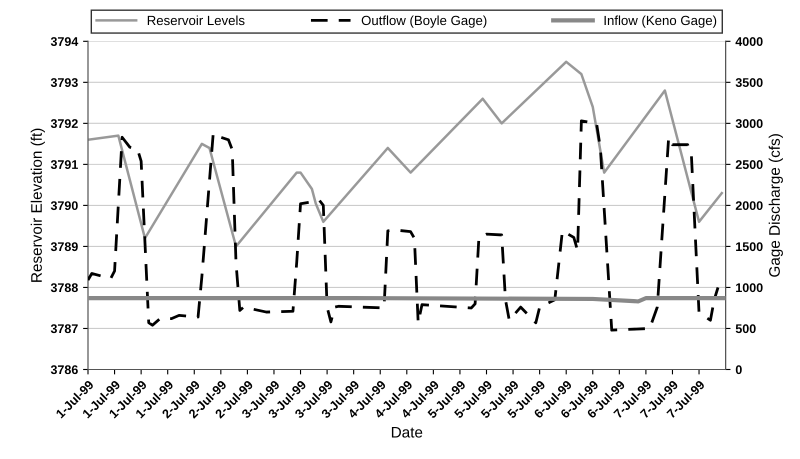 This screenshot has height=459, width=800. Describe the element at coordinates (64, 329) in the screenshot. I see `y-tick-label: 3787` at that location.